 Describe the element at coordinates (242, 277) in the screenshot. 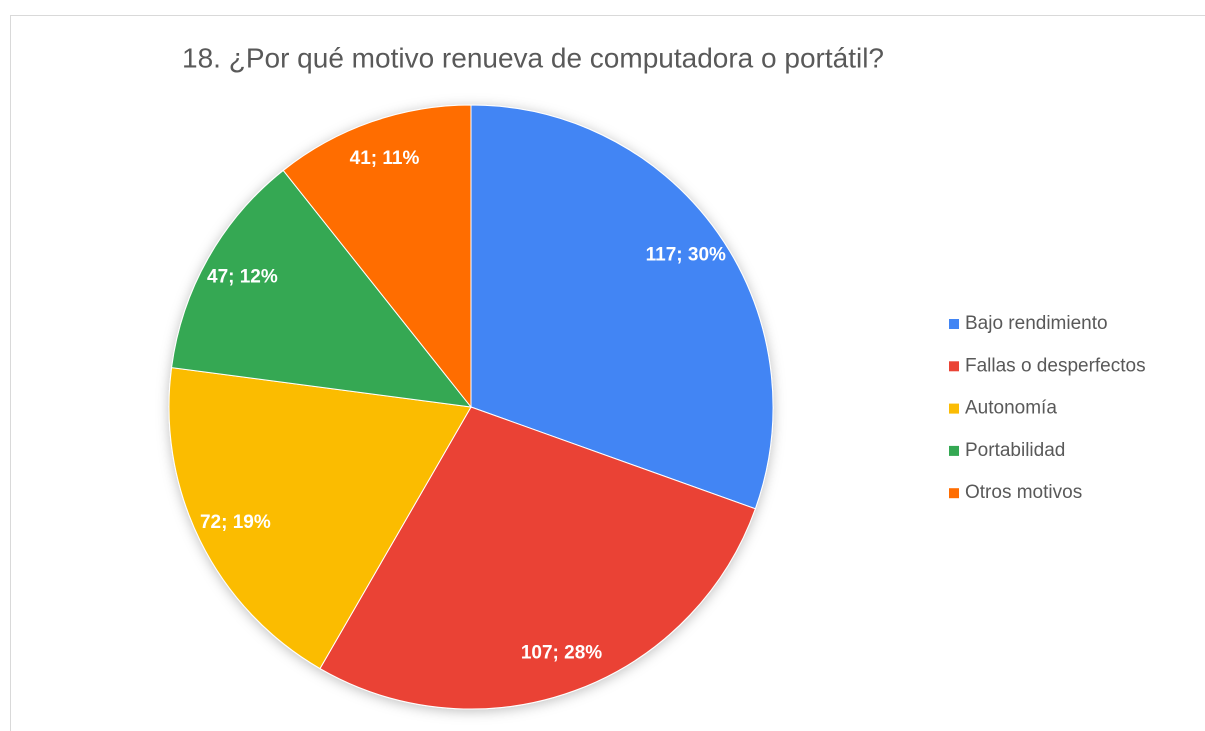

I see `data-label: 47; 12%` at that location.